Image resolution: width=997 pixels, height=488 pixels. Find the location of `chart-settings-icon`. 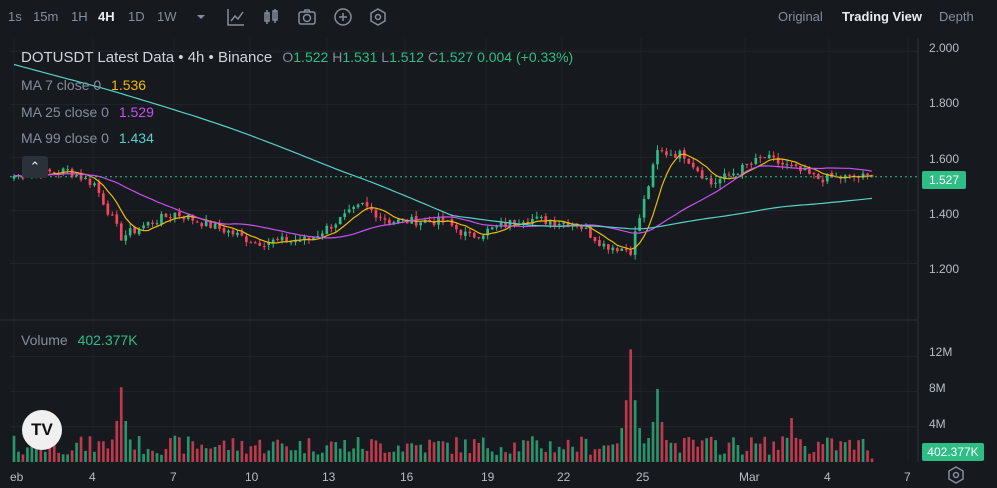

chart-settings-icon is located at coordinates (956, 475).